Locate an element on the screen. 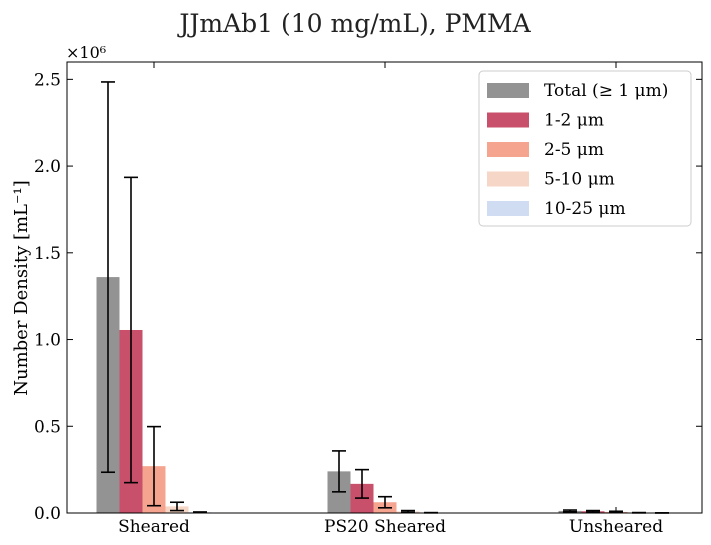  x-tick-label: PS20 Sheared is located at coordinates (385, 527).